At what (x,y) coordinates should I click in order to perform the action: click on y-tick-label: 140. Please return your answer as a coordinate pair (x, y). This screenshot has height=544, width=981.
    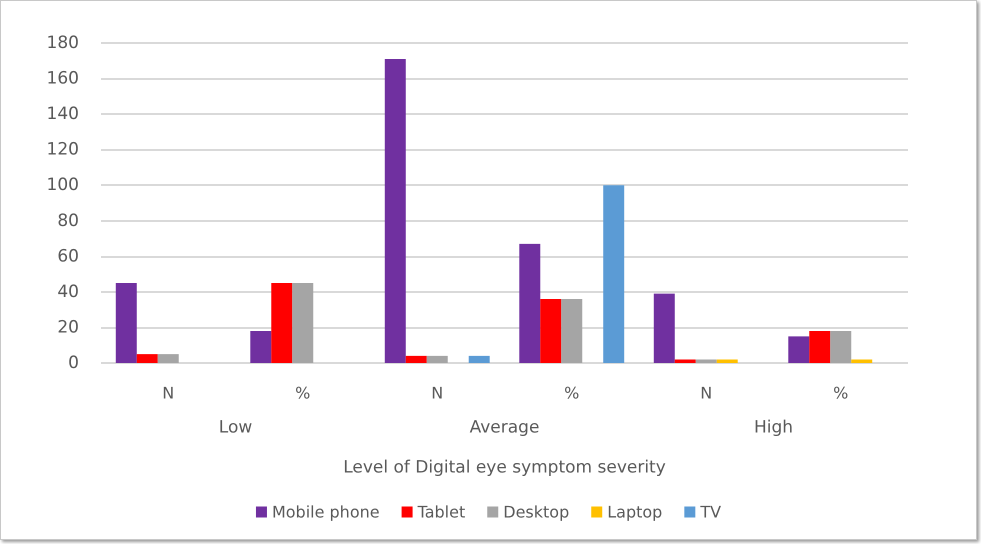
    Looking at the image, I should click on (62, 114).